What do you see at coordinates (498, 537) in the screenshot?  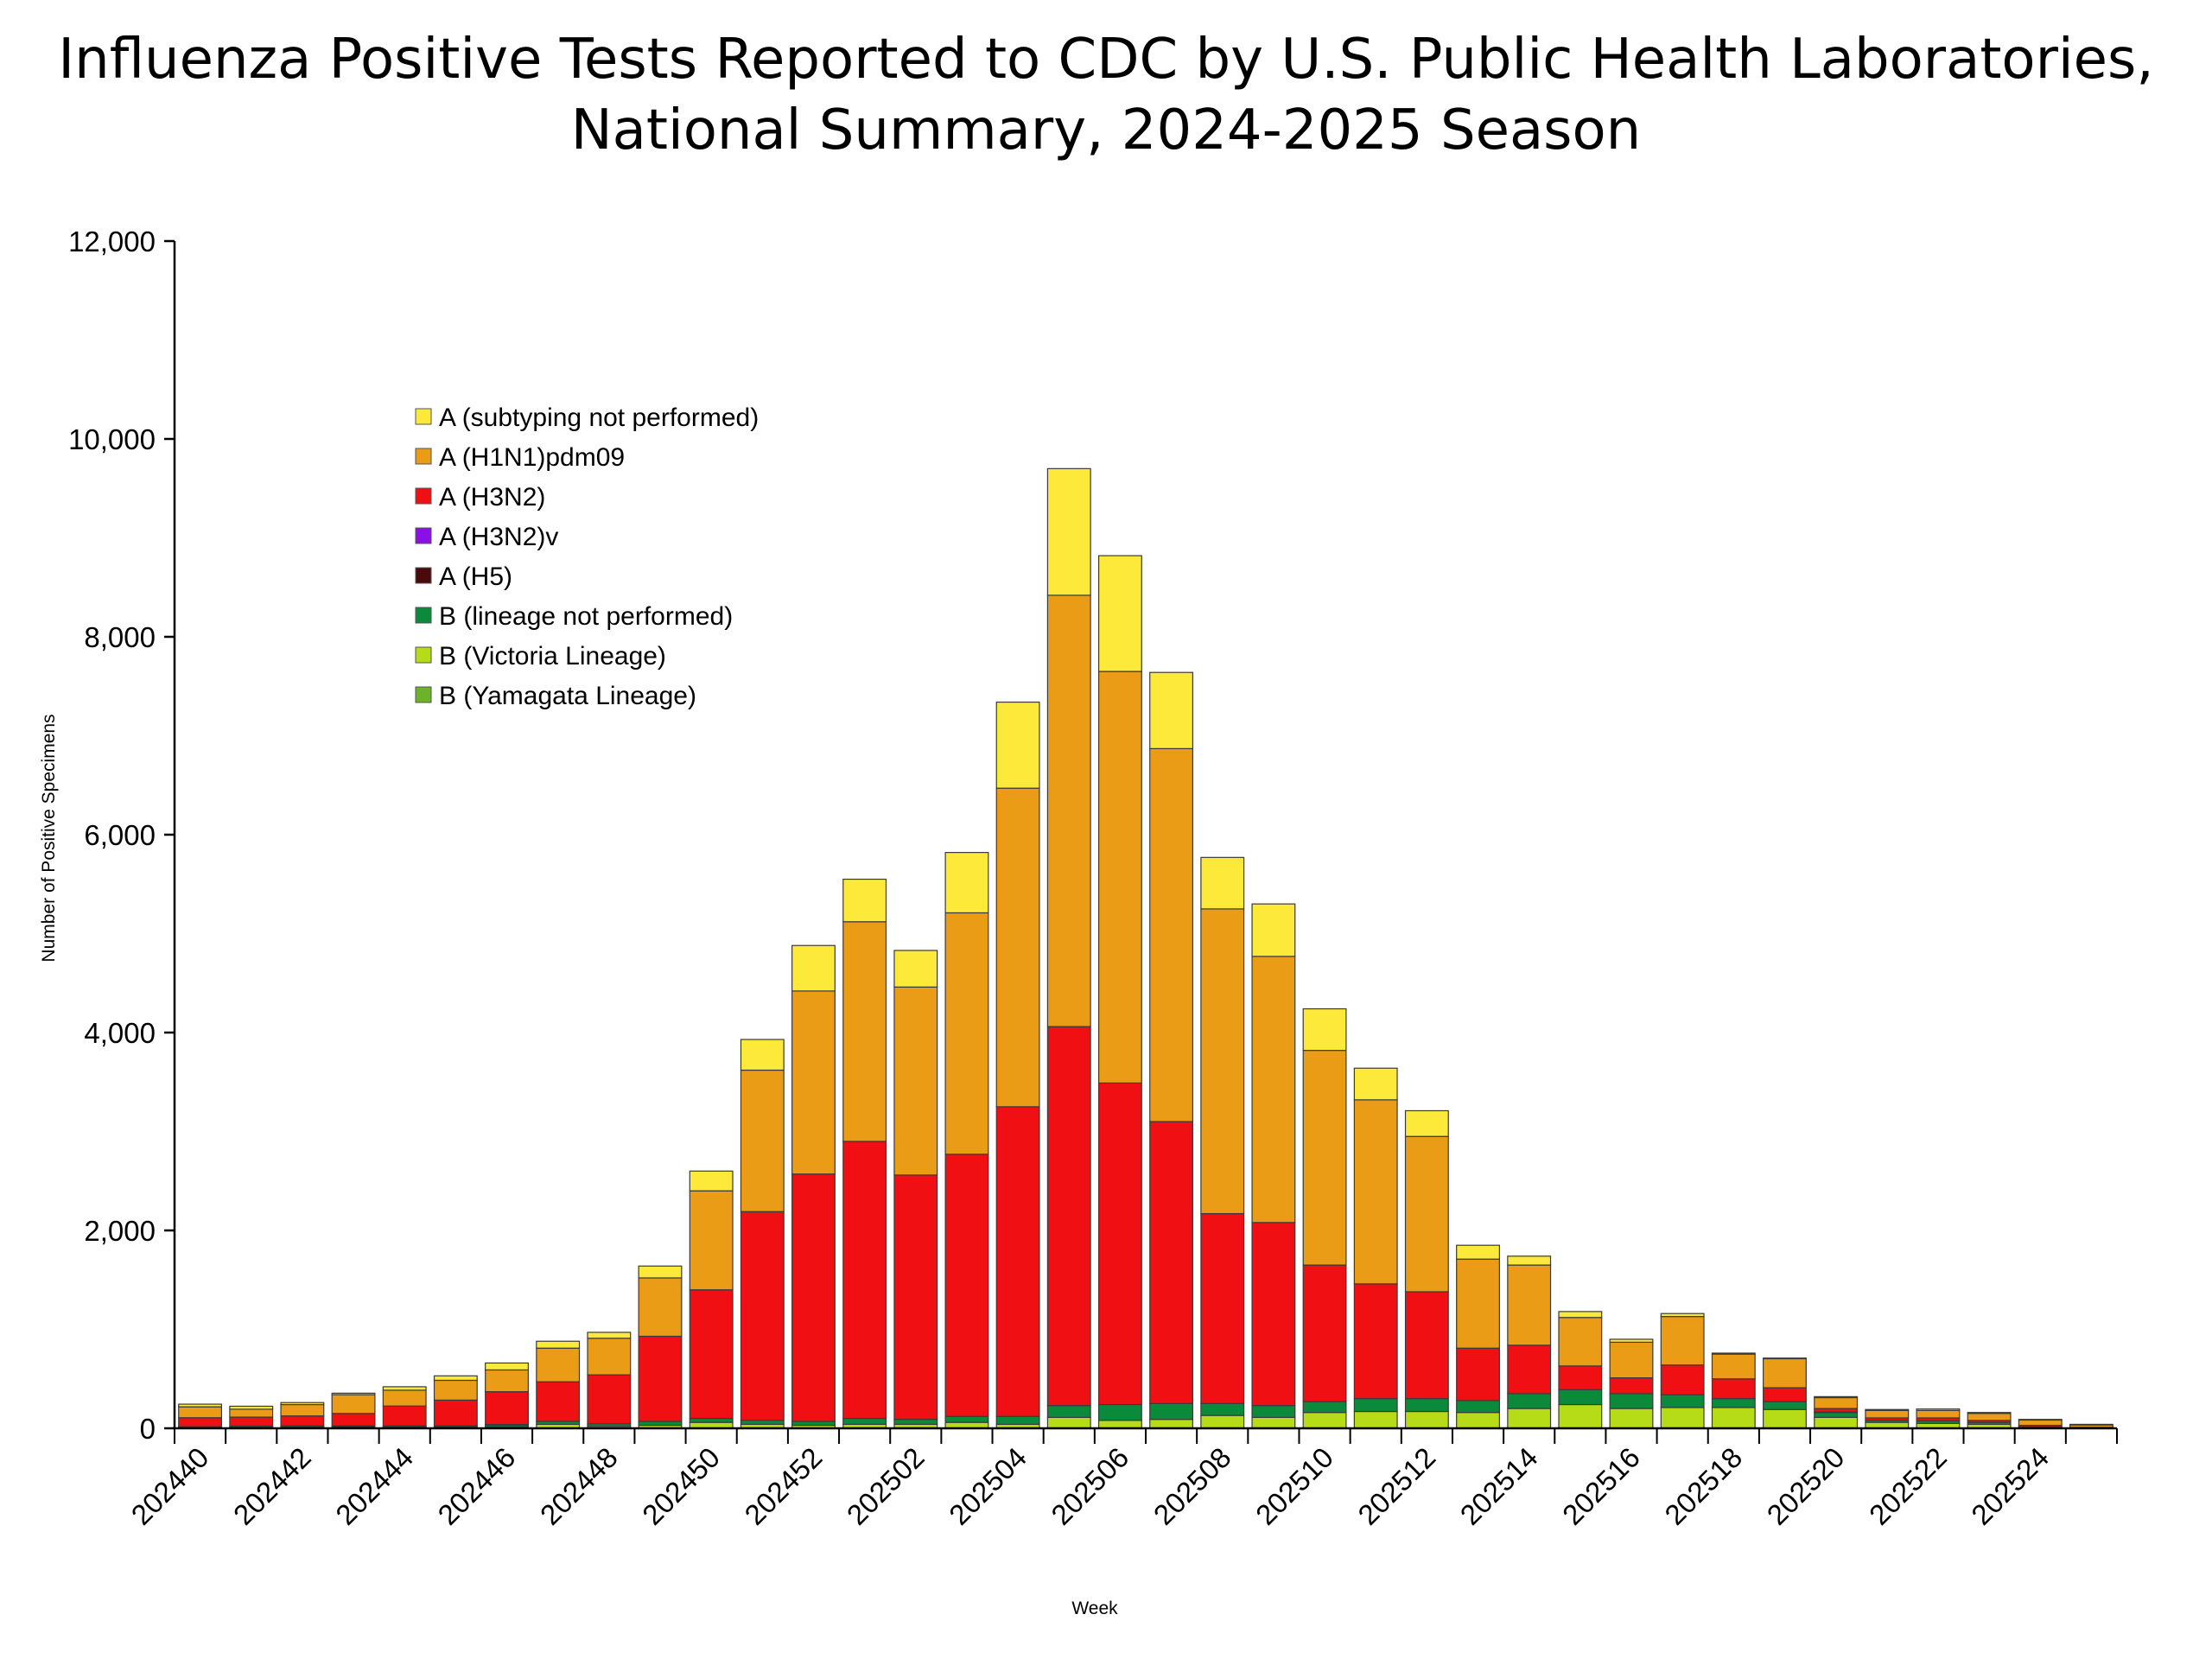 I see `legend-label: A (H3N2)v` at bounding box center [498, 537].